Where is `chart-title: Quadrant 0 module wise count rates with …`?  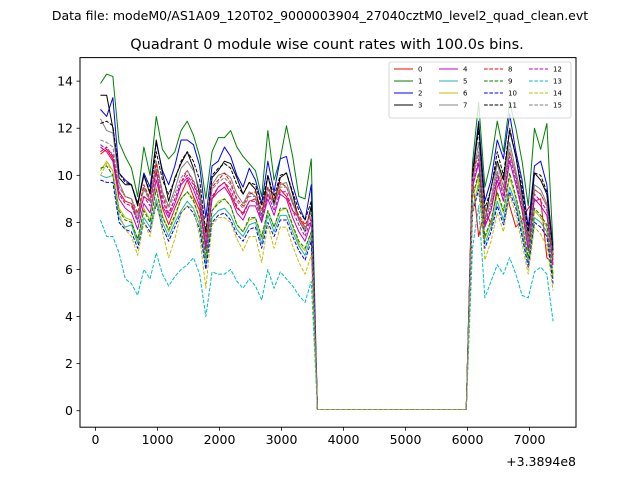
chart-title: Quadrant 0 module wise count rates with … is located at coordinates (327, 45).